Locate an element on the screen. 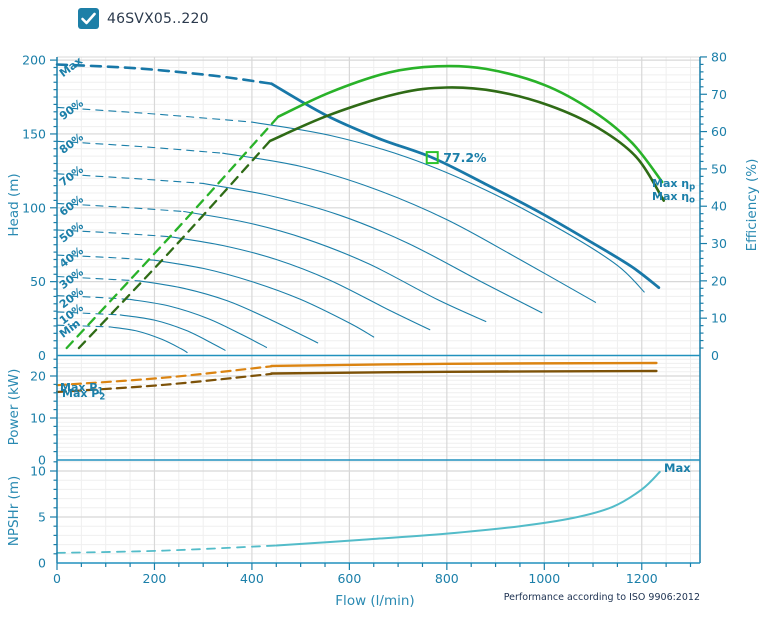 This screenshot has height=640, width=774. flow-tick-label: 600 is located at coordinates (349, 578).